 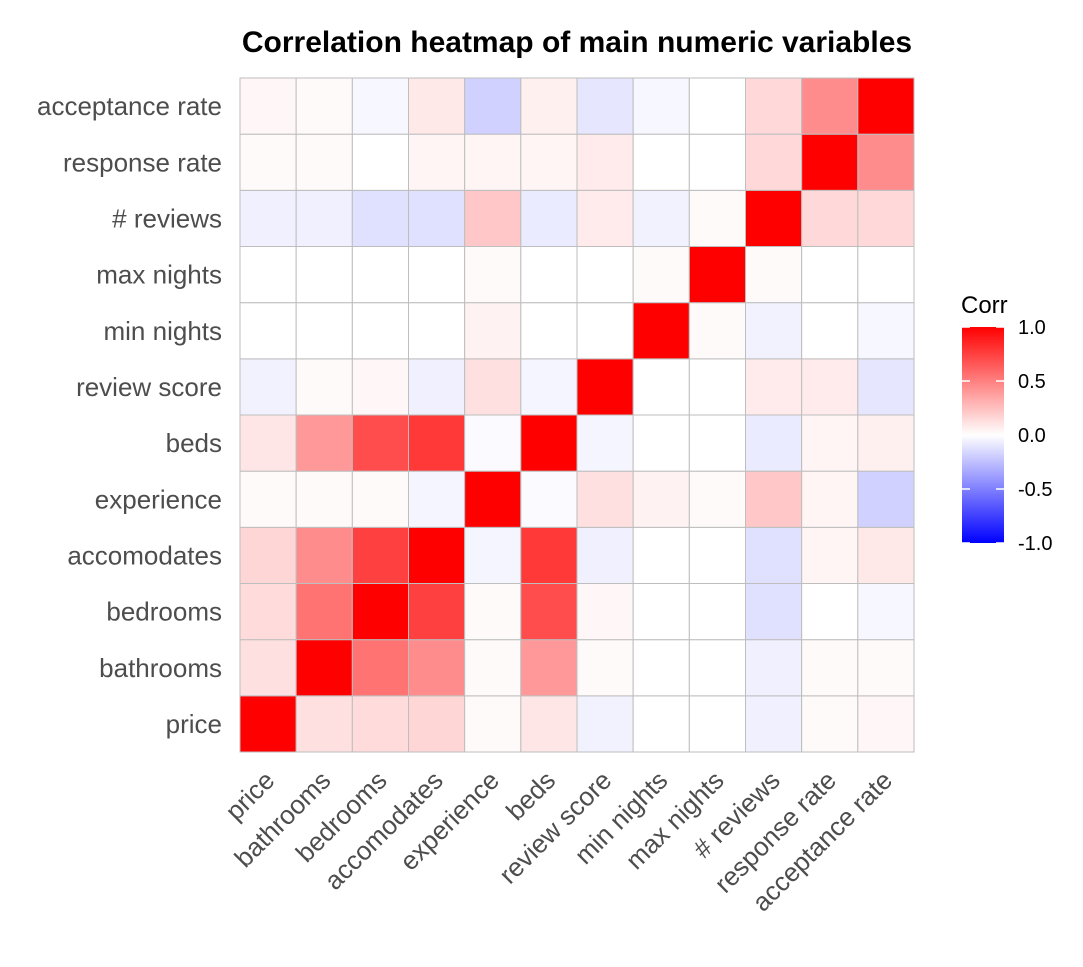 I want to click on cell-min-nights-reviews, so click(x=774, y=331).